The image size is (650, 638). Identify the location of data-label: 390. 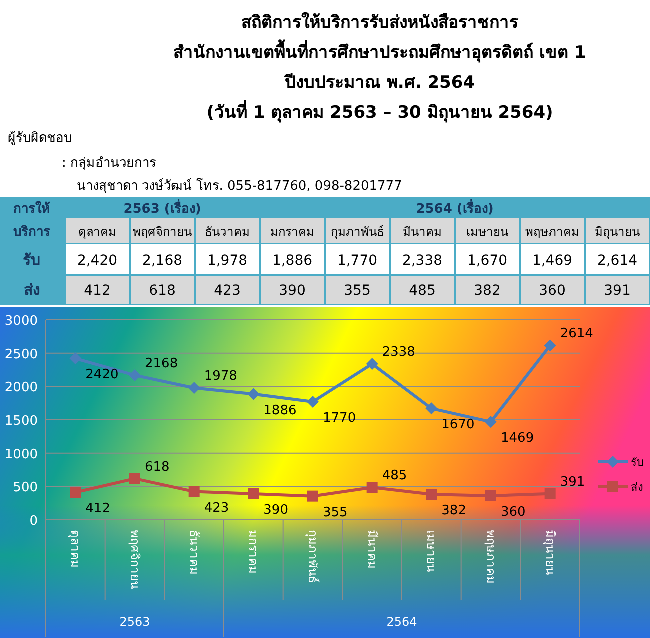
(276, 510).